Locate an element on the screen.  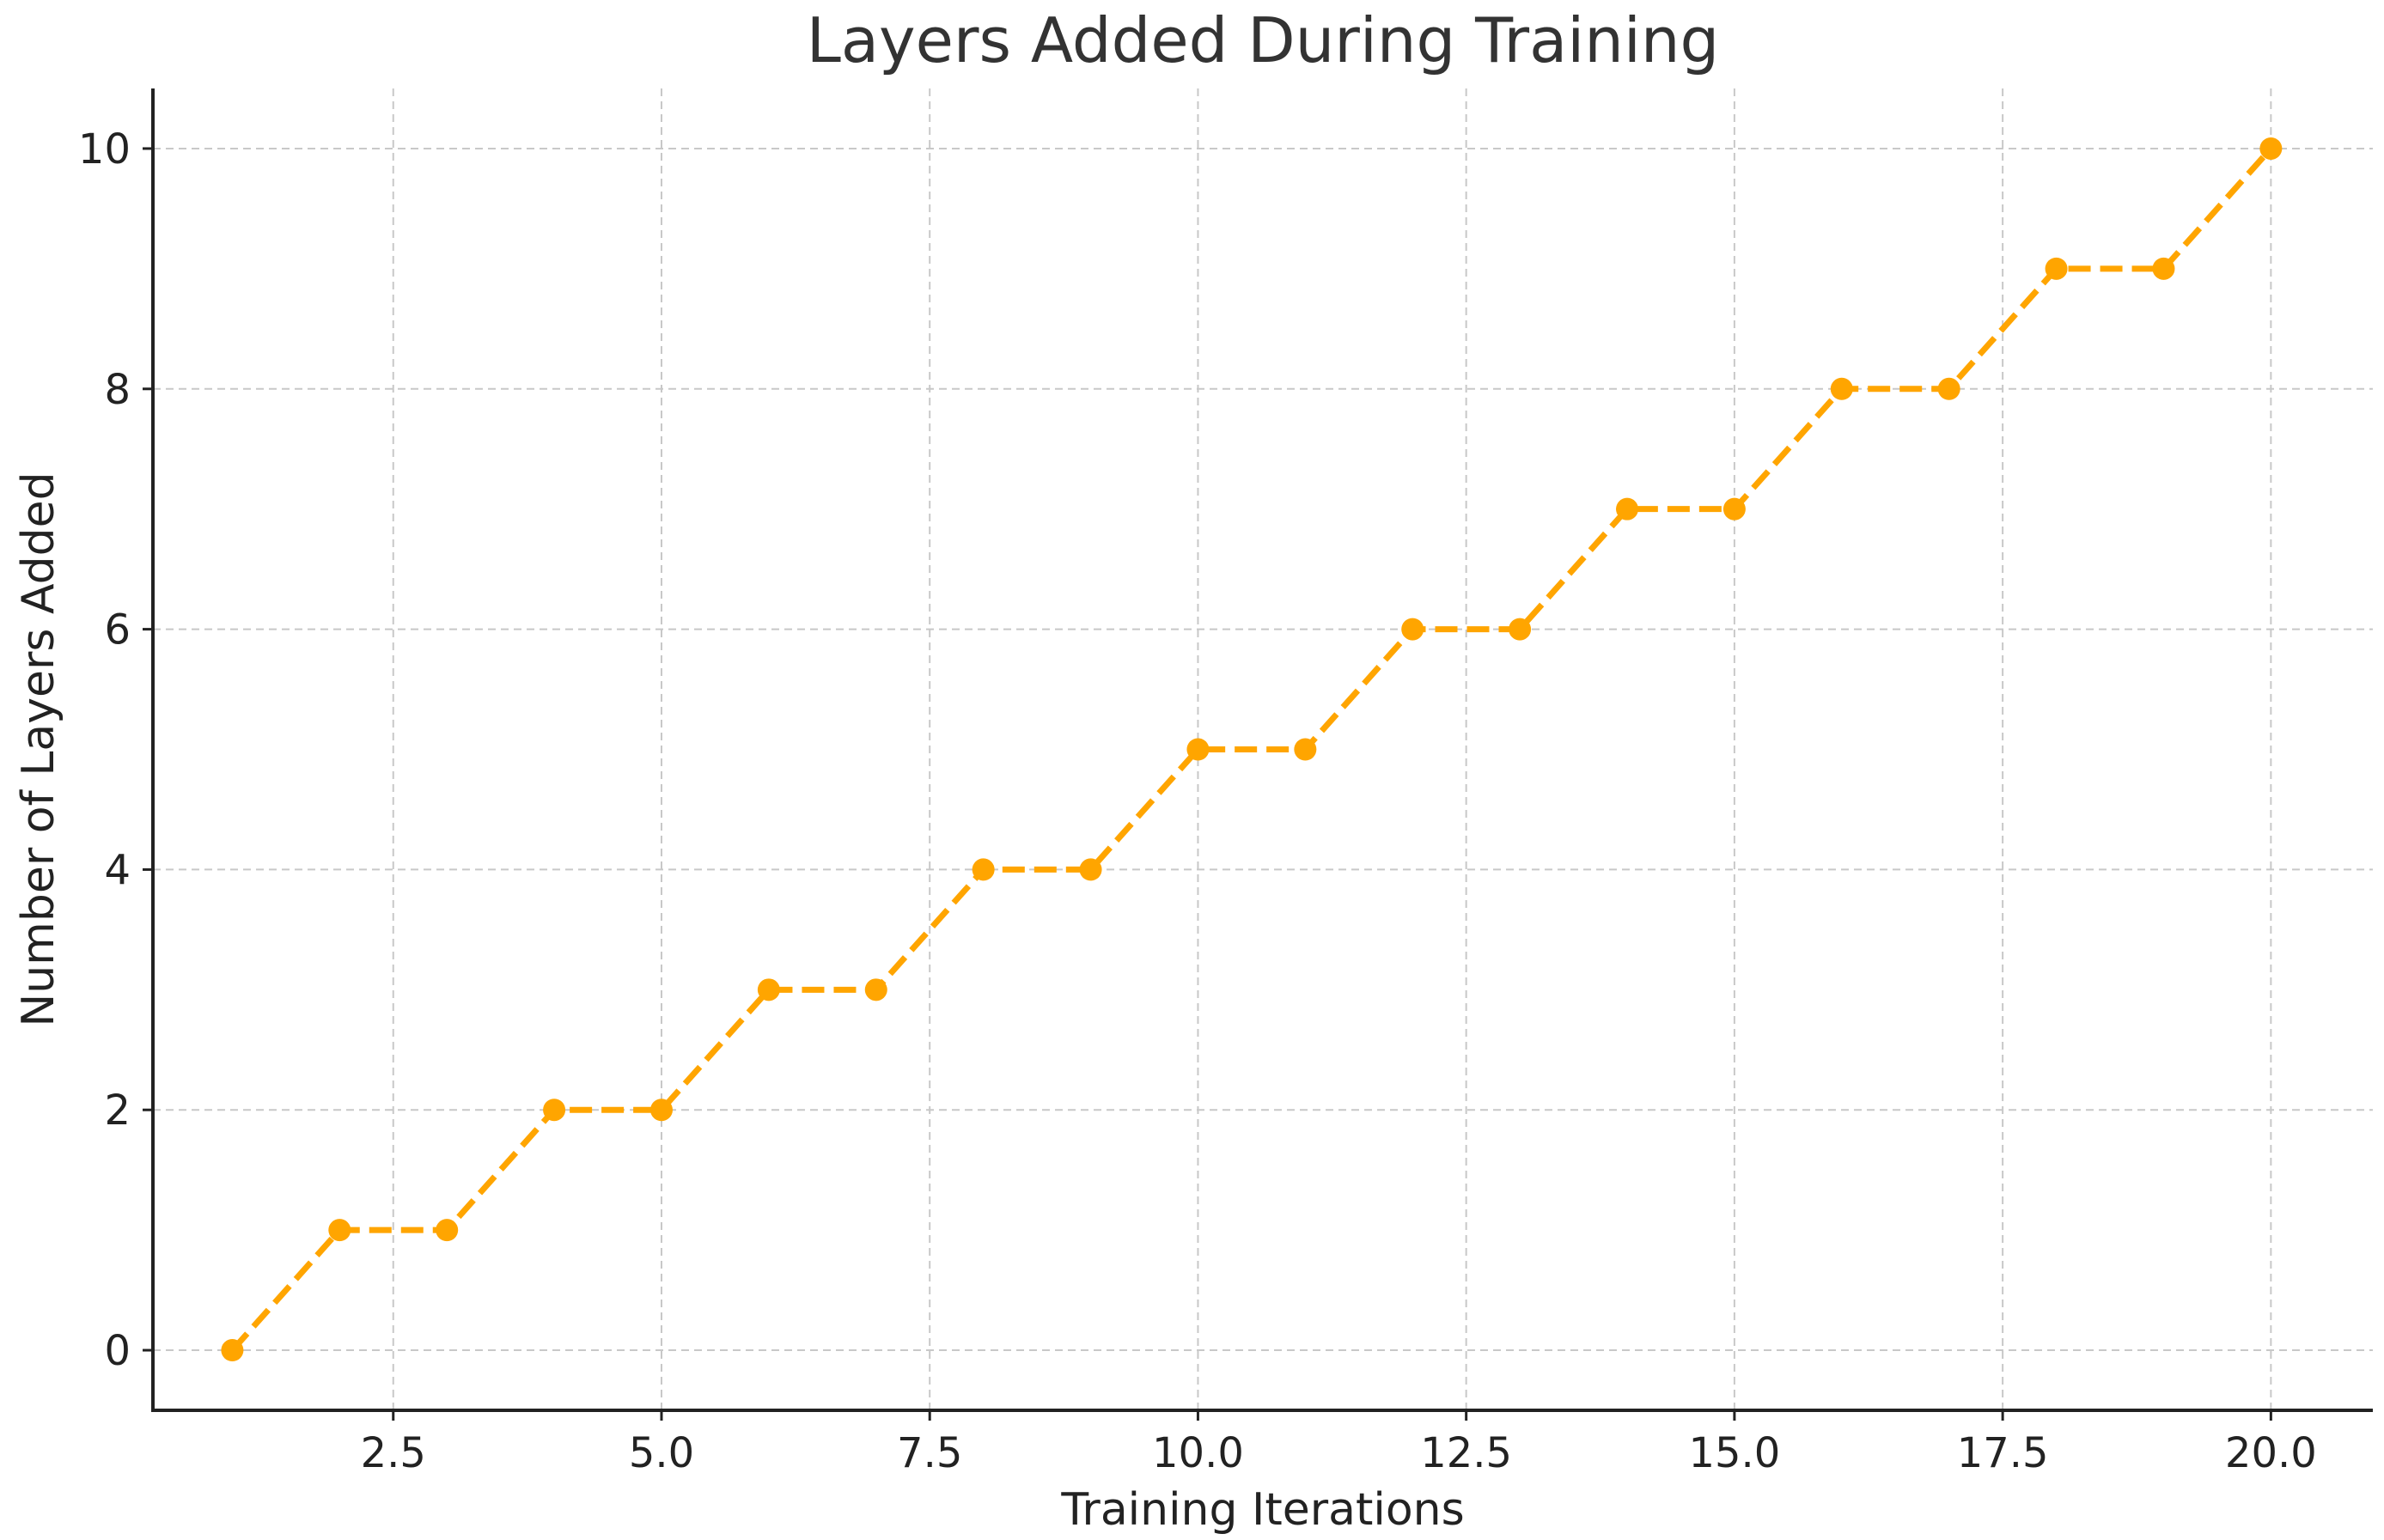
x-ticks: 2.5 5.0 7.5 10.0 12.5 15.0 17.5 20.0 is located at coordinates (1339, 1444).